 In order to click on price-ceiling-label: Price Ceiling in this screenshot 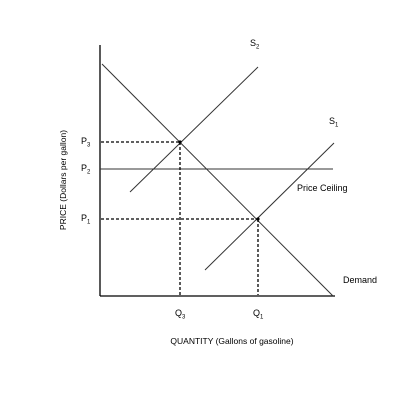, I will do `click(322, 188)`.